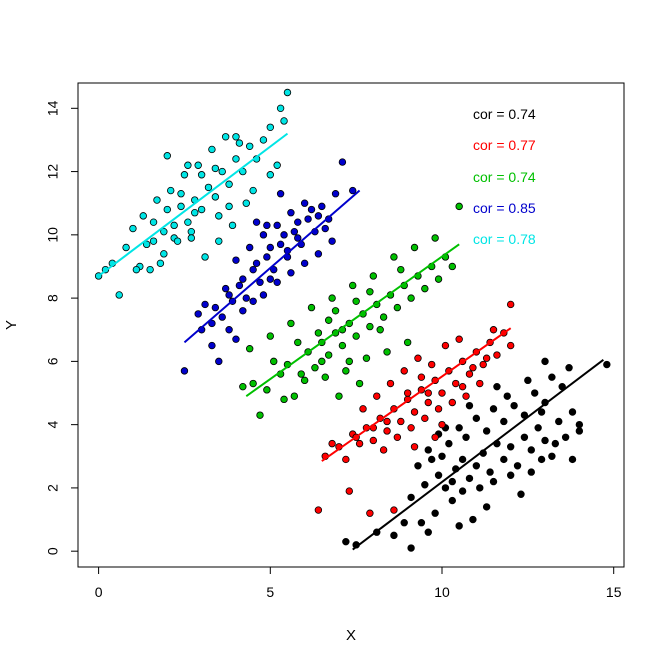 This screenshot has width=664, height=664. Describe the element at coordinates (504, 145) in the screenshot. I see `legend-entry-1: cor = 0.77` at that location.